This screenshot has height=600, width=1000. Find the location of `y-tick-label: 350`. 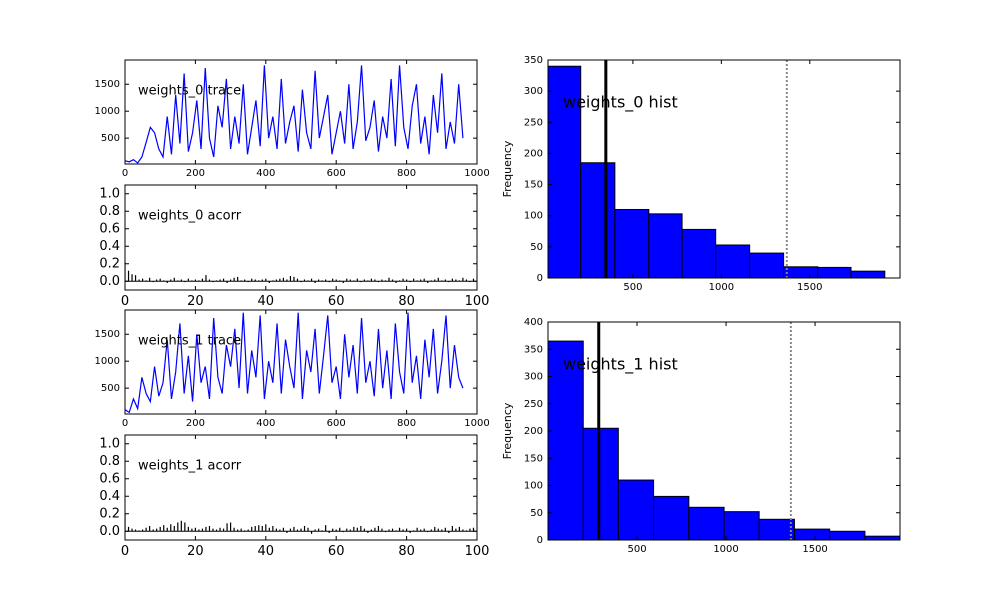

y-tick-label: 350 is located at coordinates (533, 60).